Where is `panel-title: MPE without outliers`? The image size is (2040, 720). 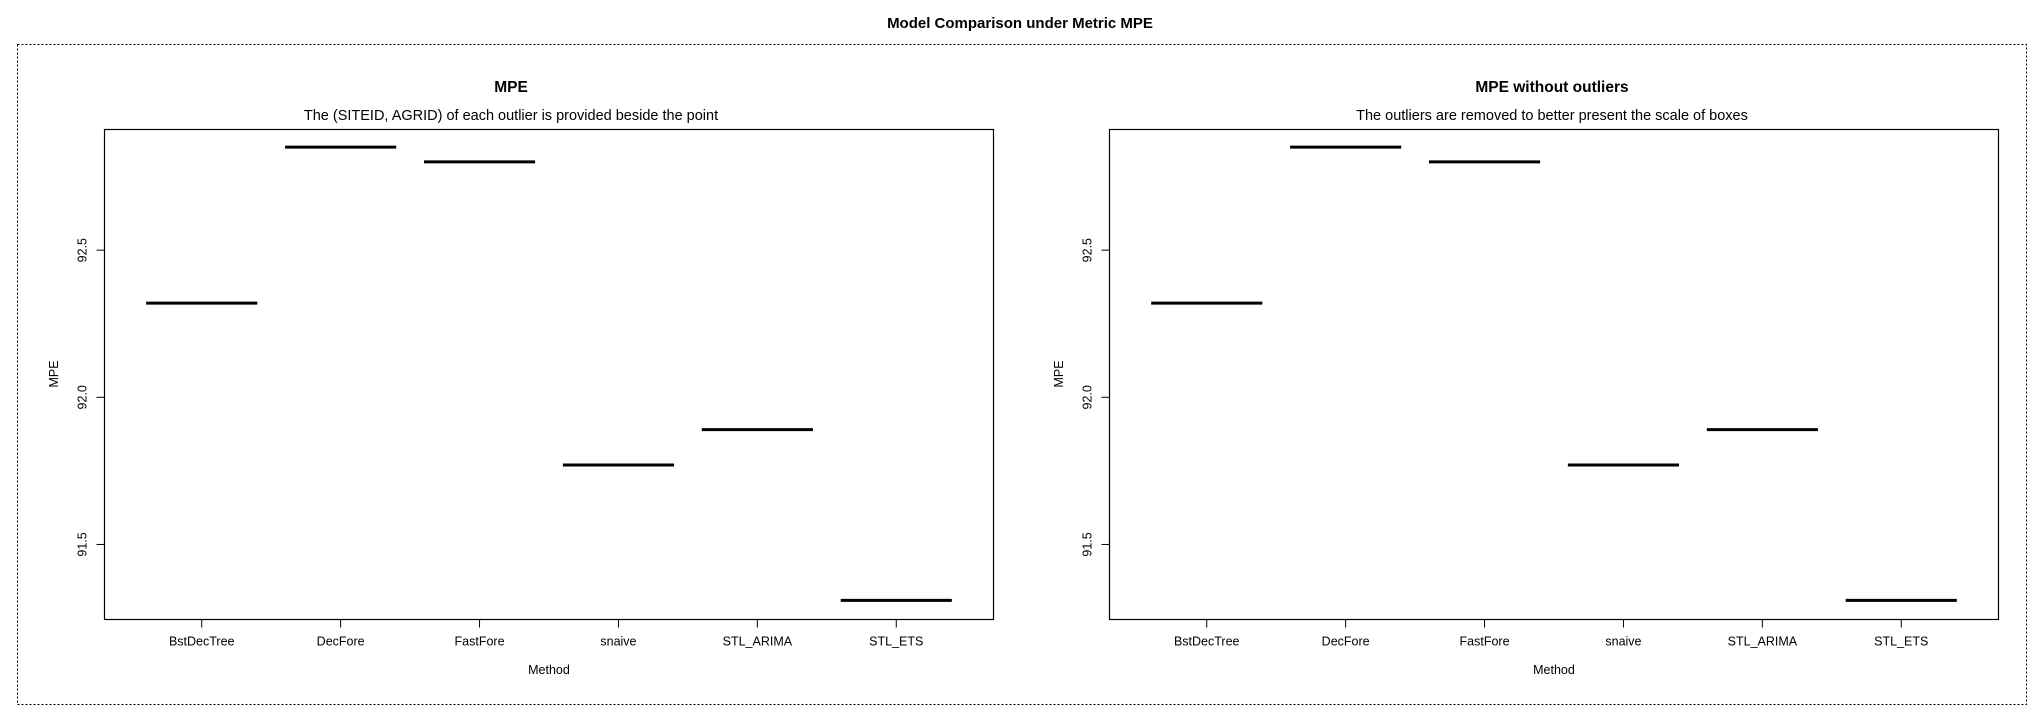 panel-title: MPE without outliers is located at coordinates (1551, 87).